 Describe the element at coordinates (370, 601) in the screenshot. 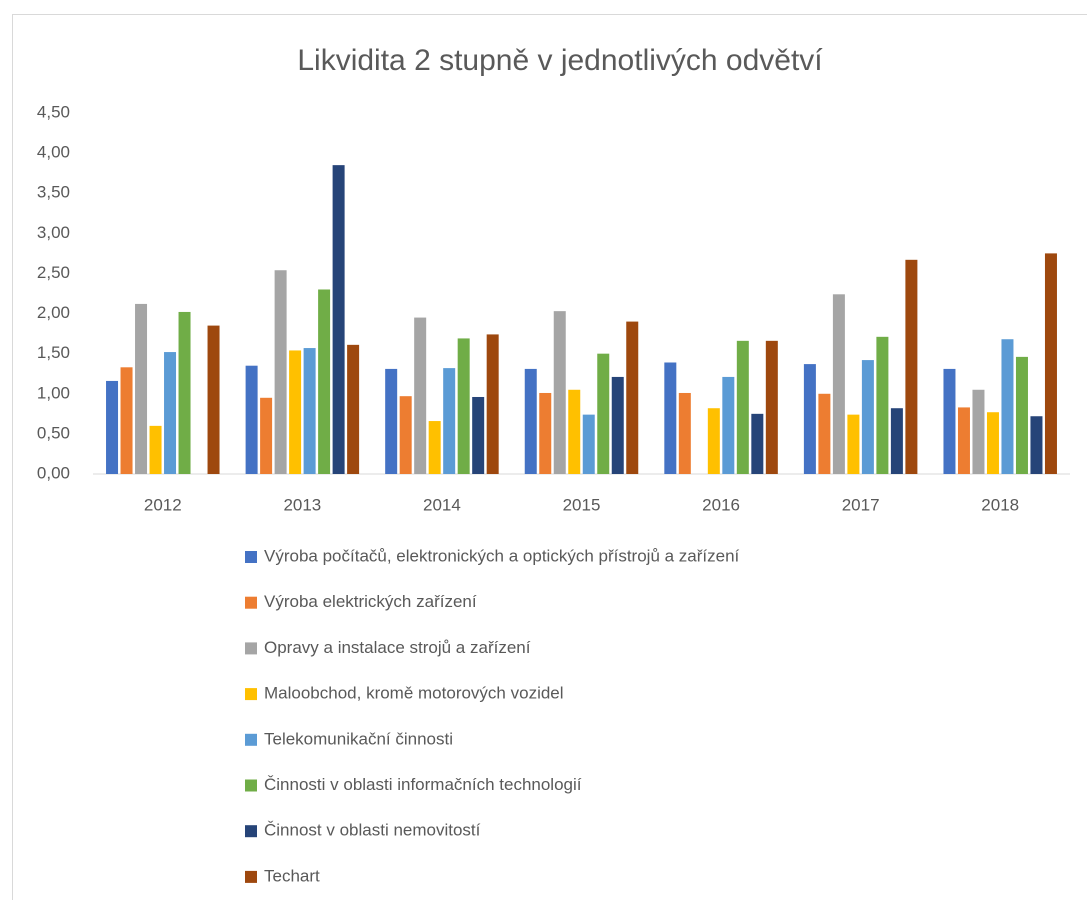

I see `legend-label: Výroba elektrických zařízení` at that location.